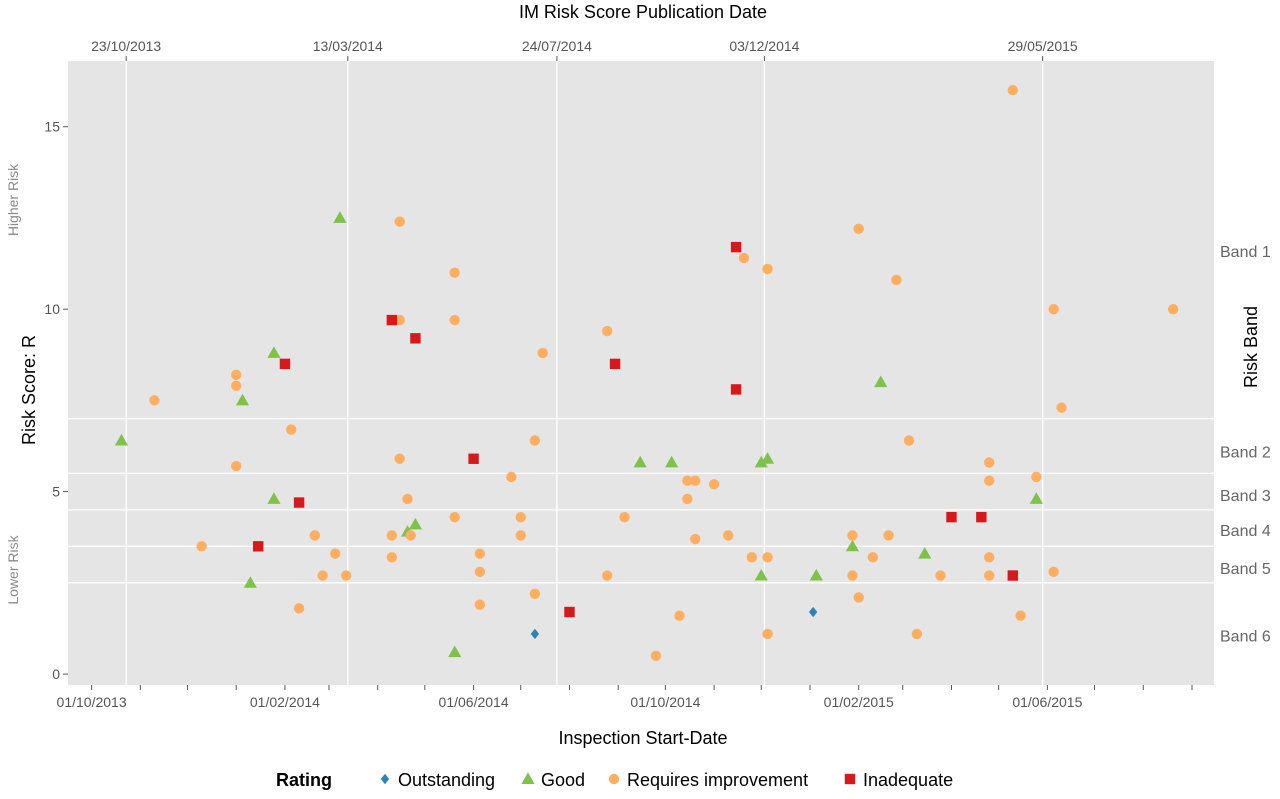 The width and height of the screenshot is (1280, 799). I want to click on y-axis-higher-risk-label: Higher Risk, so click(13, 199).